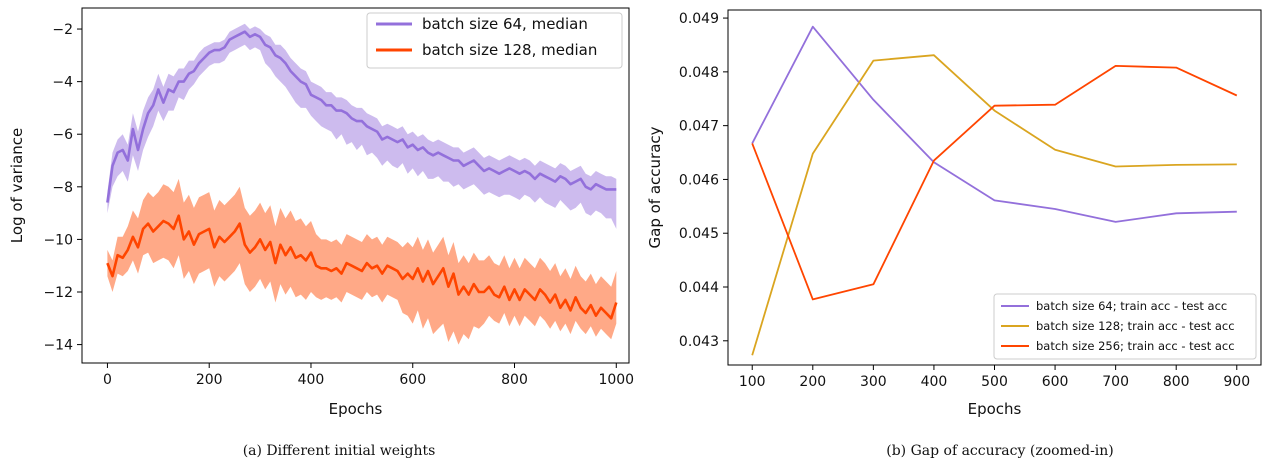  Describe the element at coordinates (699, 342) in the screenshot. I see `chart-b-ytick-label: 0.043` at that location.